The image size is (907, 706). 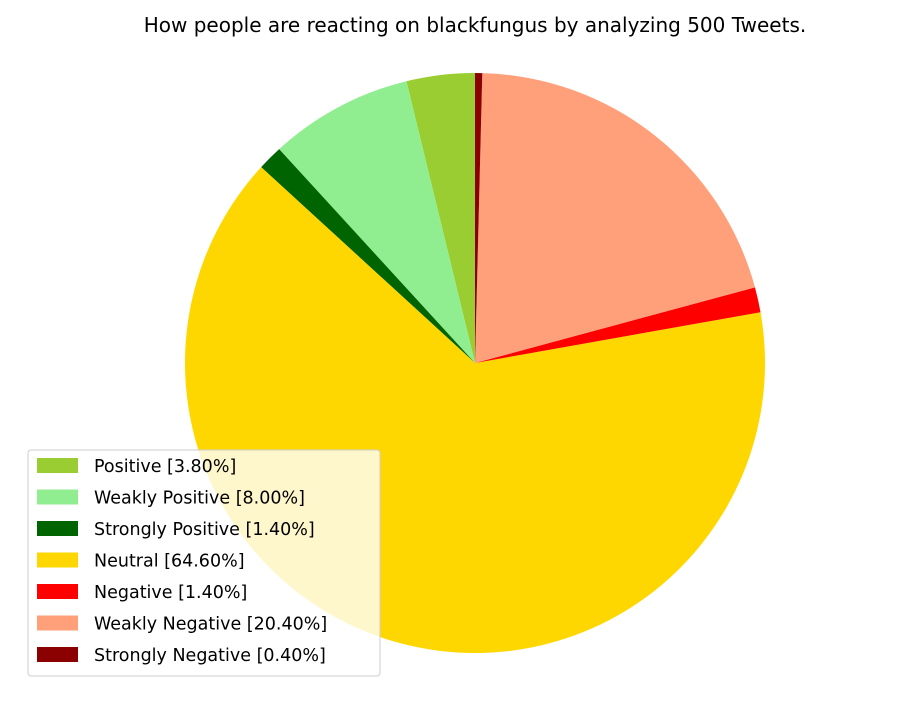 What do you see at coordinates (210, 625) in the screenshot?
I see `legend-label-5: Weakly Negative [20.40%]` at bounding box center [210, 625].